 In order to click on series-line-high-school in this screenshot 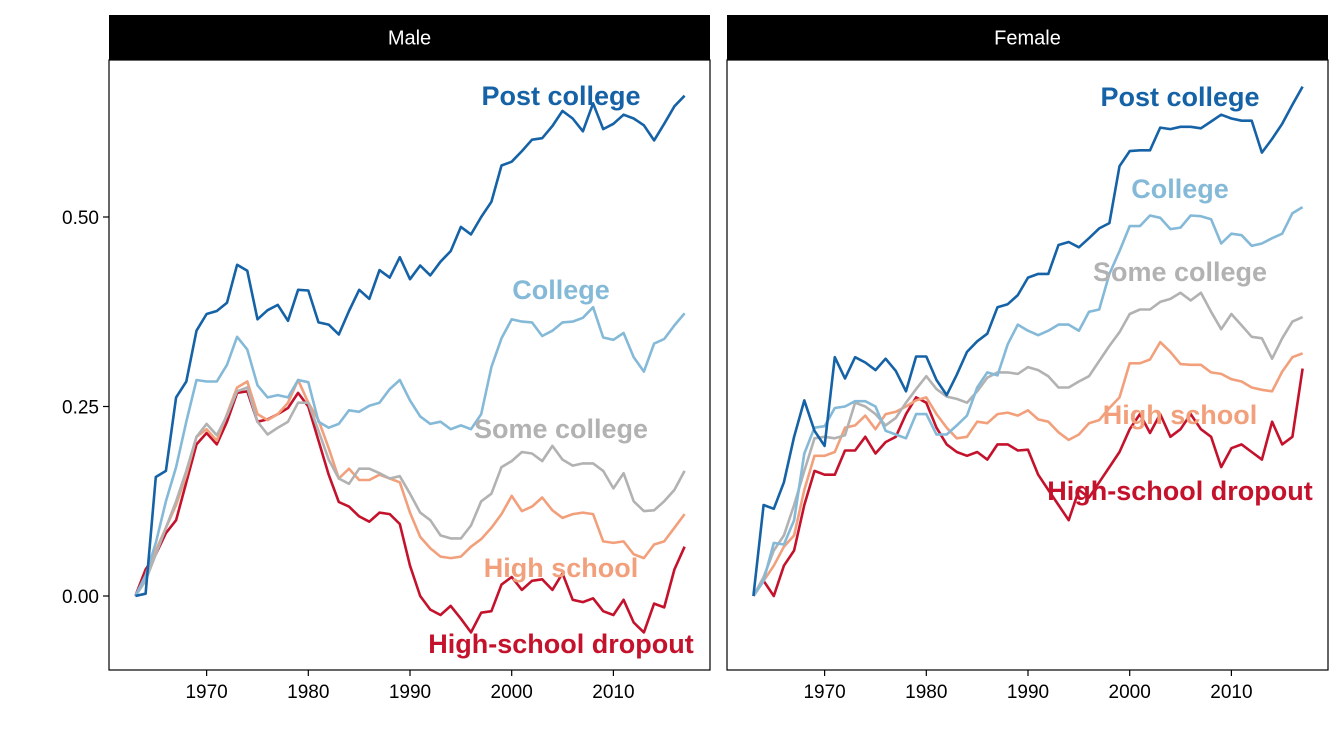, I will do `click(1028, 468)`.